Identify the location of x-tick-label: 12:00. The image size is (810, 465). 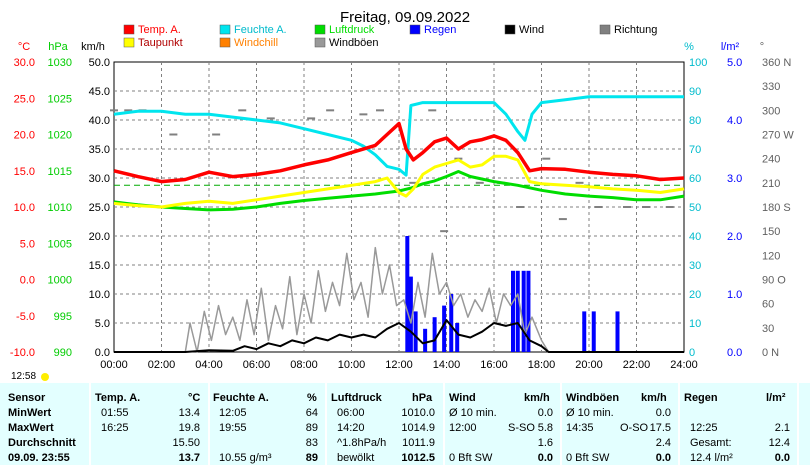
(399, 363).